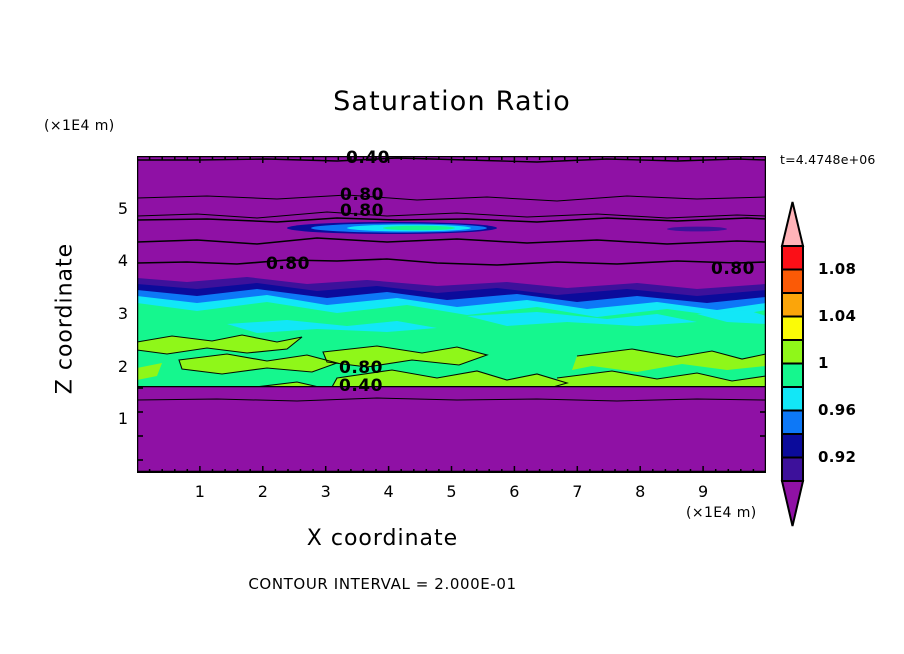  What do you see at coordinates (823, 362) in the screenshot?
I see `colorbar-tick-label: 1` at bounding box center [823, 362].